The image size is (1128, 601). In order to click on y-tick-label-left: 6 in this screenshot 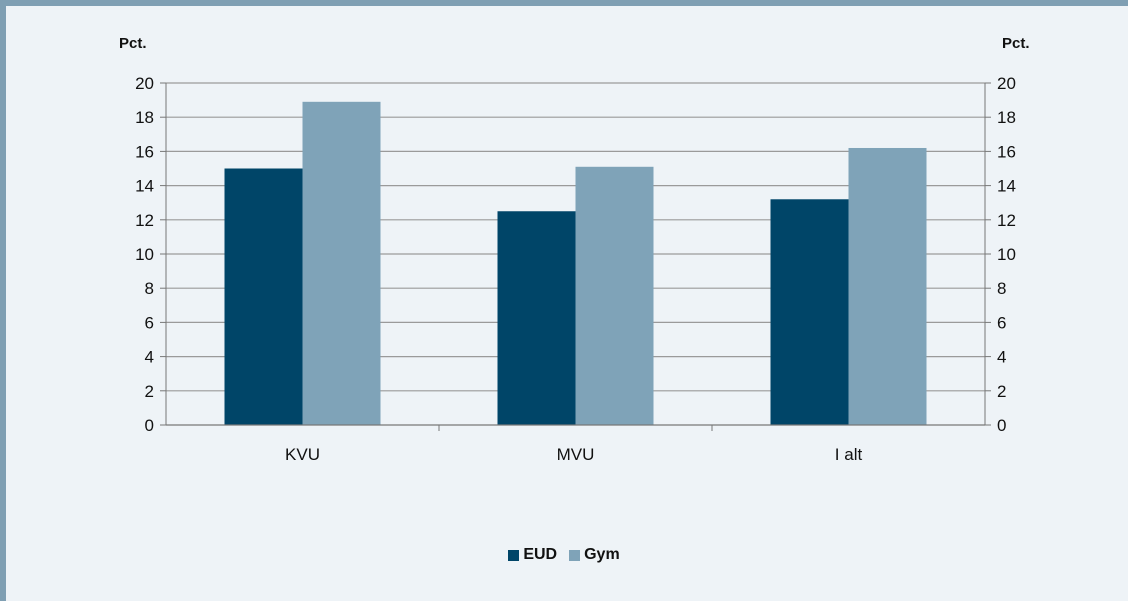, I will do `click(149, 322)`.